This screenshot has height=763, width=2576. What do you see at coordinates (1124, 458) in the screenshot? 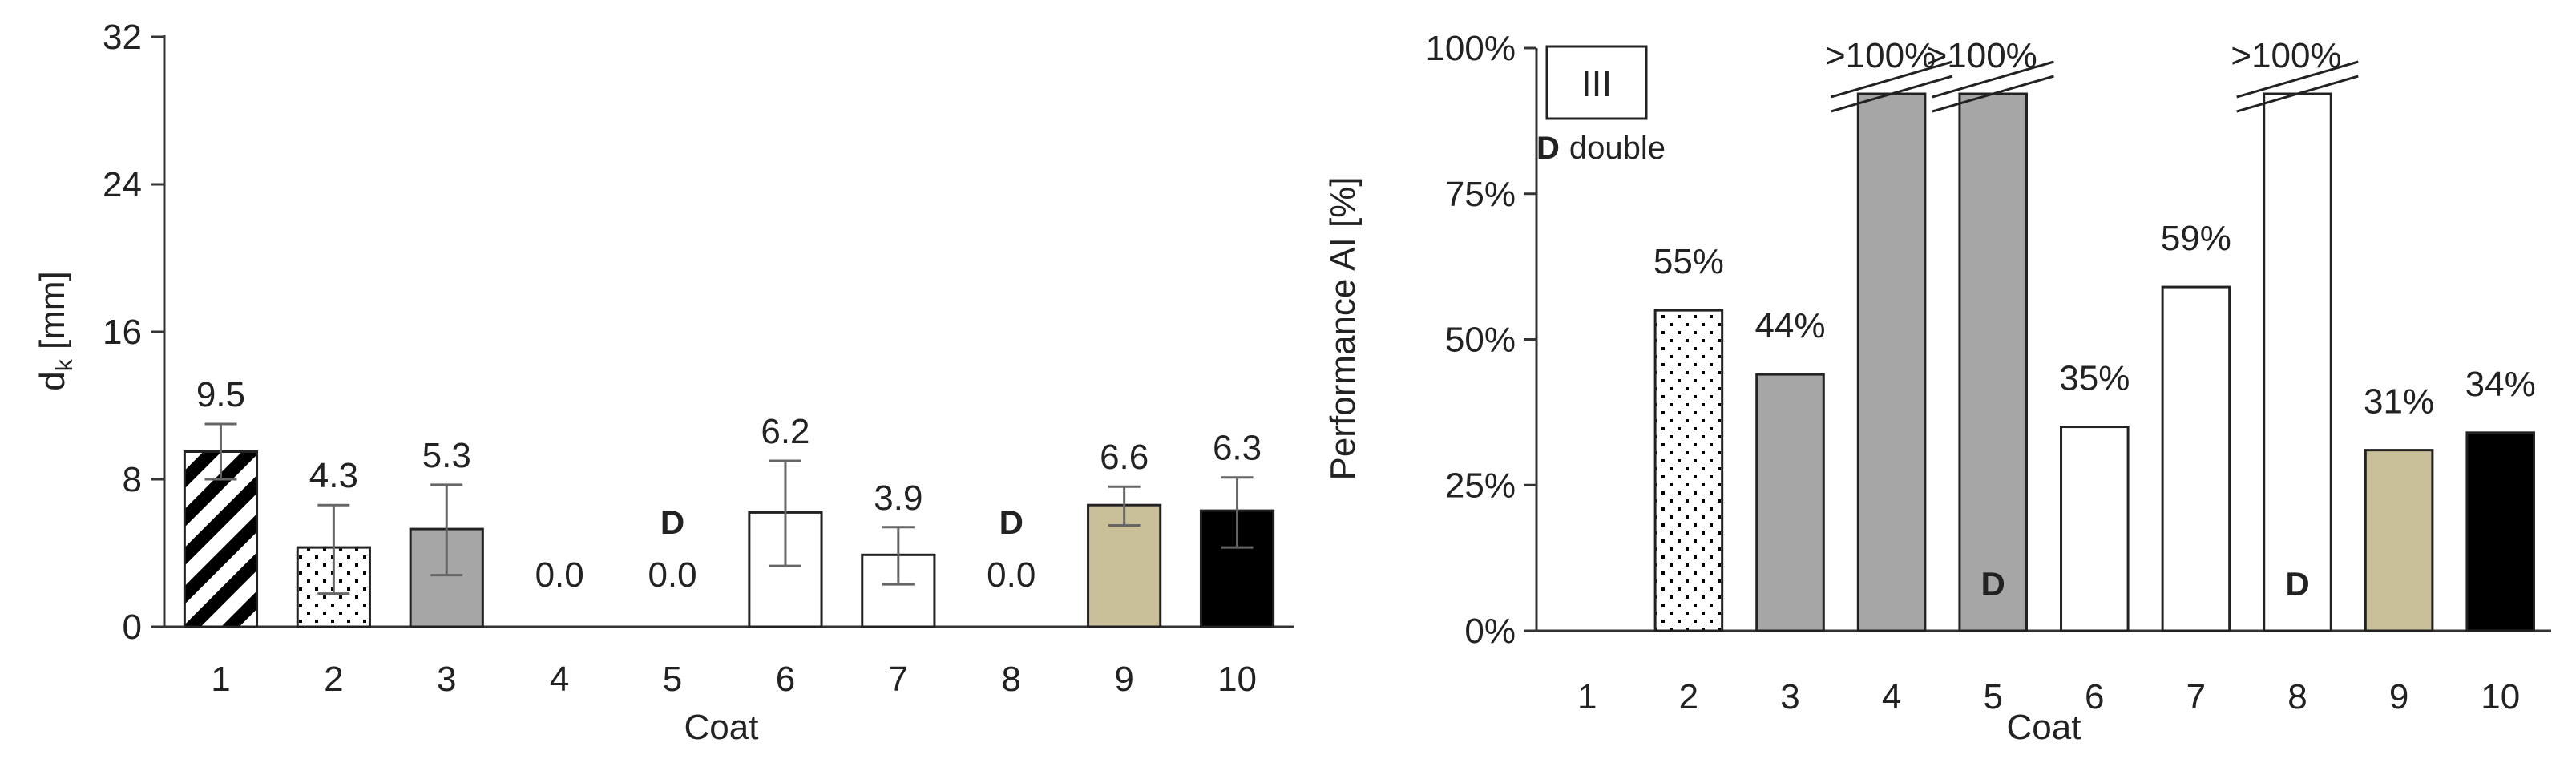
I see `left-data-label: 6.6` at bounding box center [1124, 458].